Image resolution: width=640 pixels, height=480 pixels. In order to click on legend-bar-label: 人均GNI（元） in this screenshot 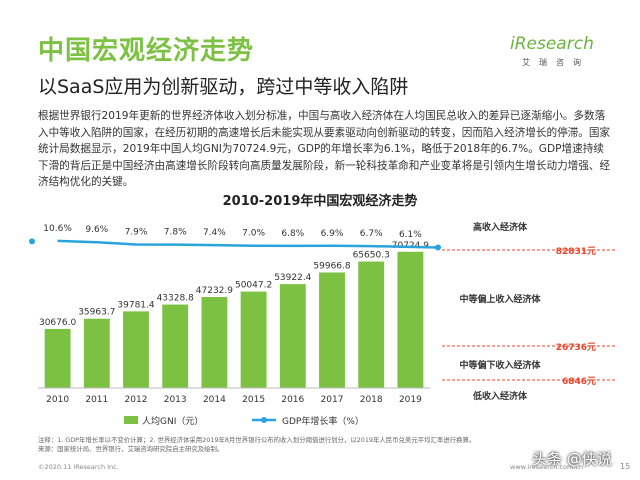, I will do `click(172, 421)`.